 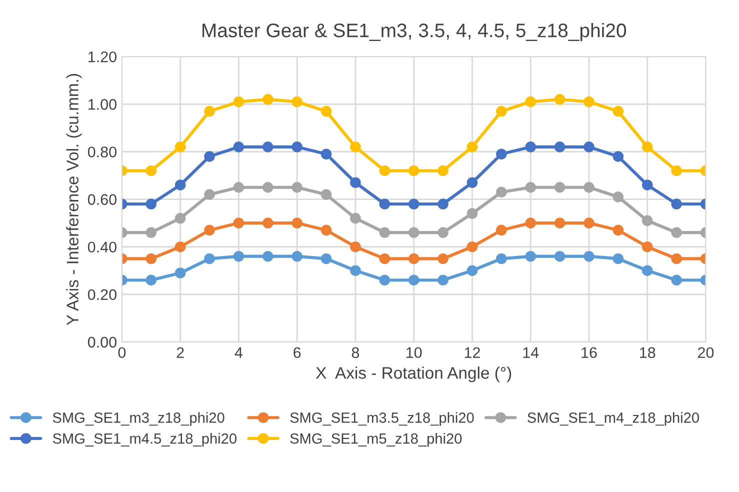 I want to click on chart-title: Master Gear & SE1_m3, 3.5, 4, 4.5, 5_z18_phi20, so click(x=414, y=32).